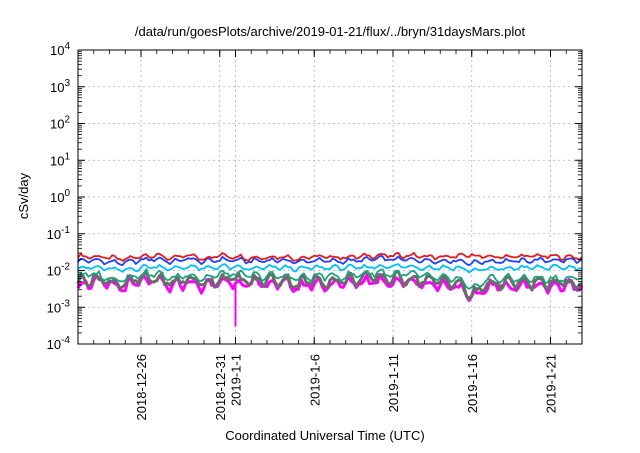 Image resolution: width=640 pixels, height=453 pixels. I want to click on y-tick-exponent: -4, so click(65, 340).